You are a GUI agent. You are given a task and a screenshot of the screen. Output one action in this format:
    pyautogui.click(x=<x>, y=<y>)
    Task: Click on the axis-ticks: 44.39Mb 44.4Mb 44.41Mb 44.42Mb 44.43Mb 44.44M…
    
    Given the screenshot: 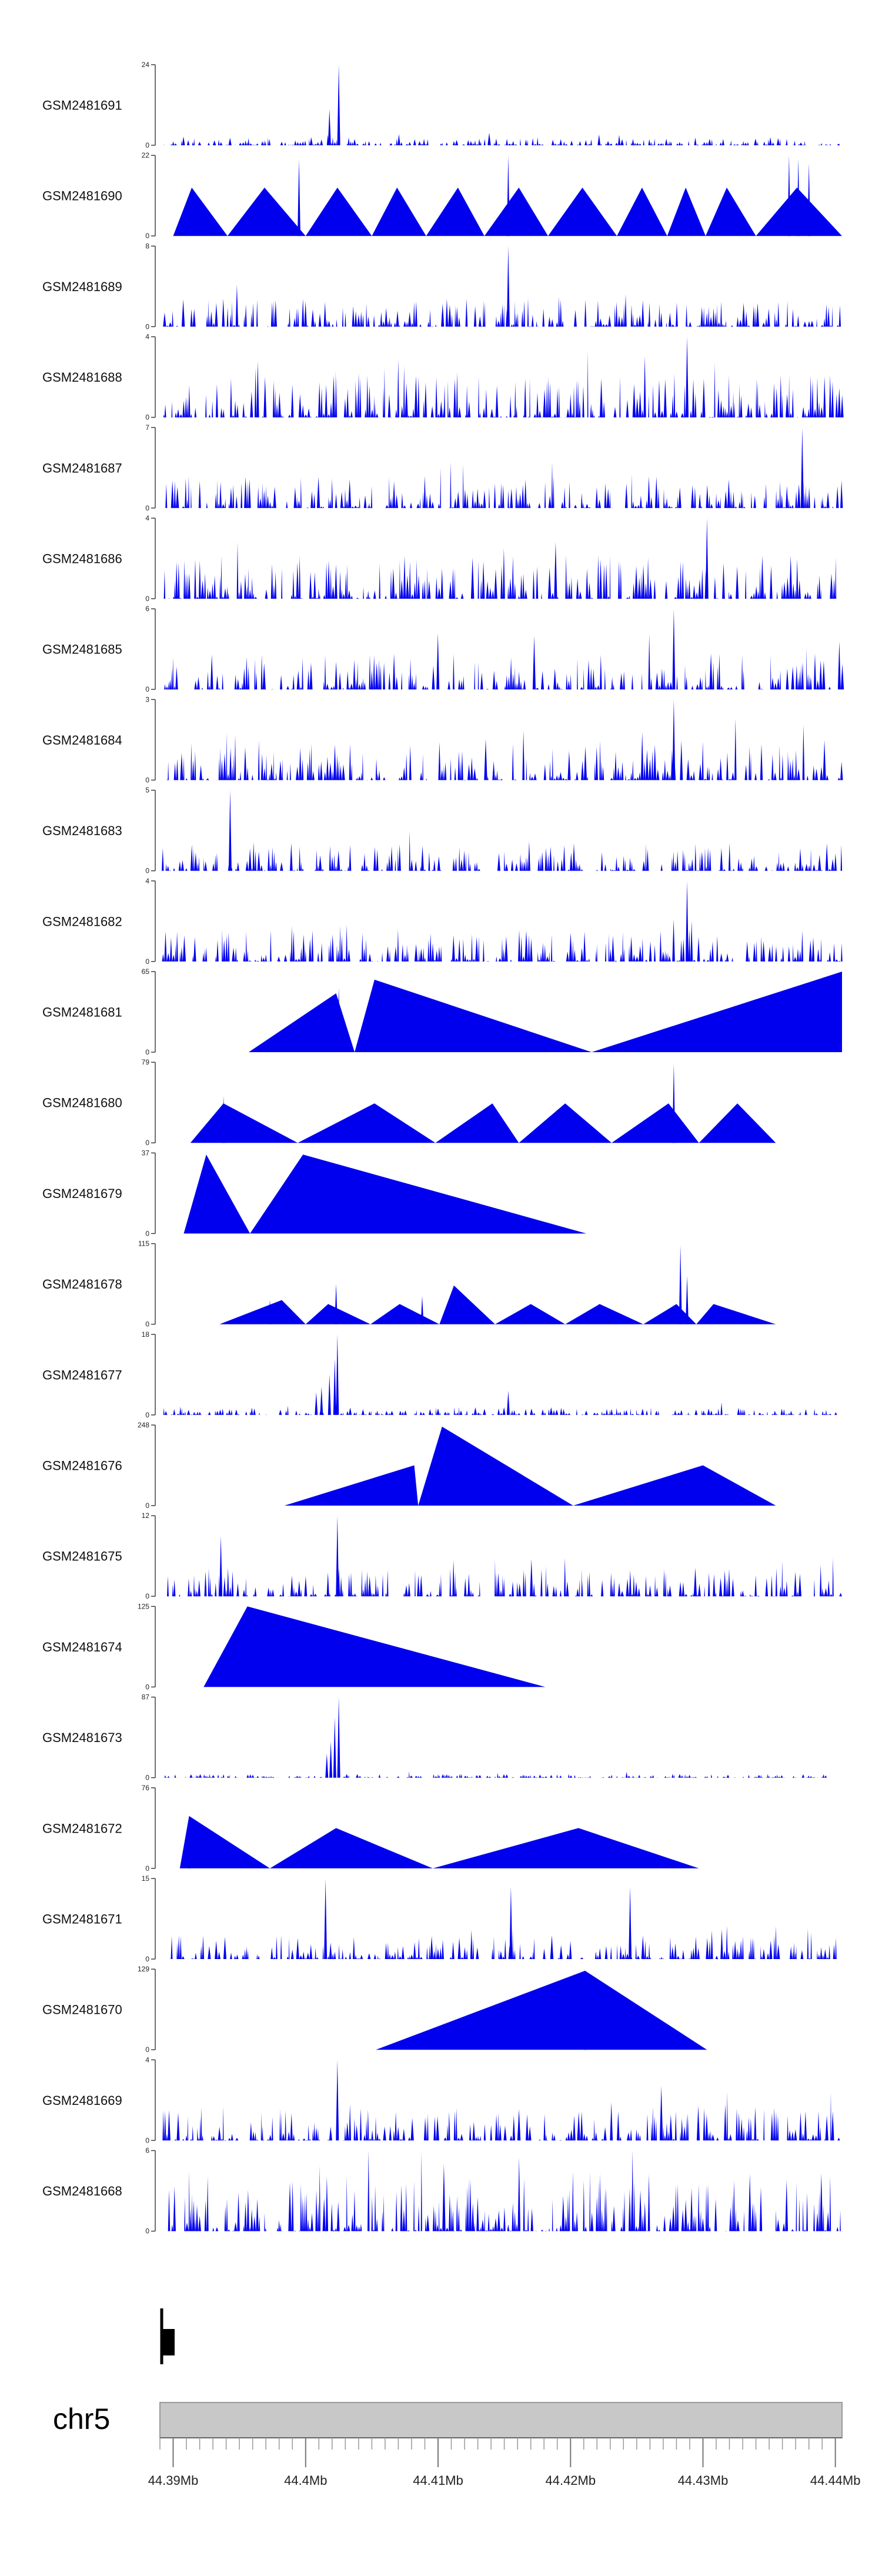 What is the action you would take?
    pyautogui.click(x=504, y=2463)
    